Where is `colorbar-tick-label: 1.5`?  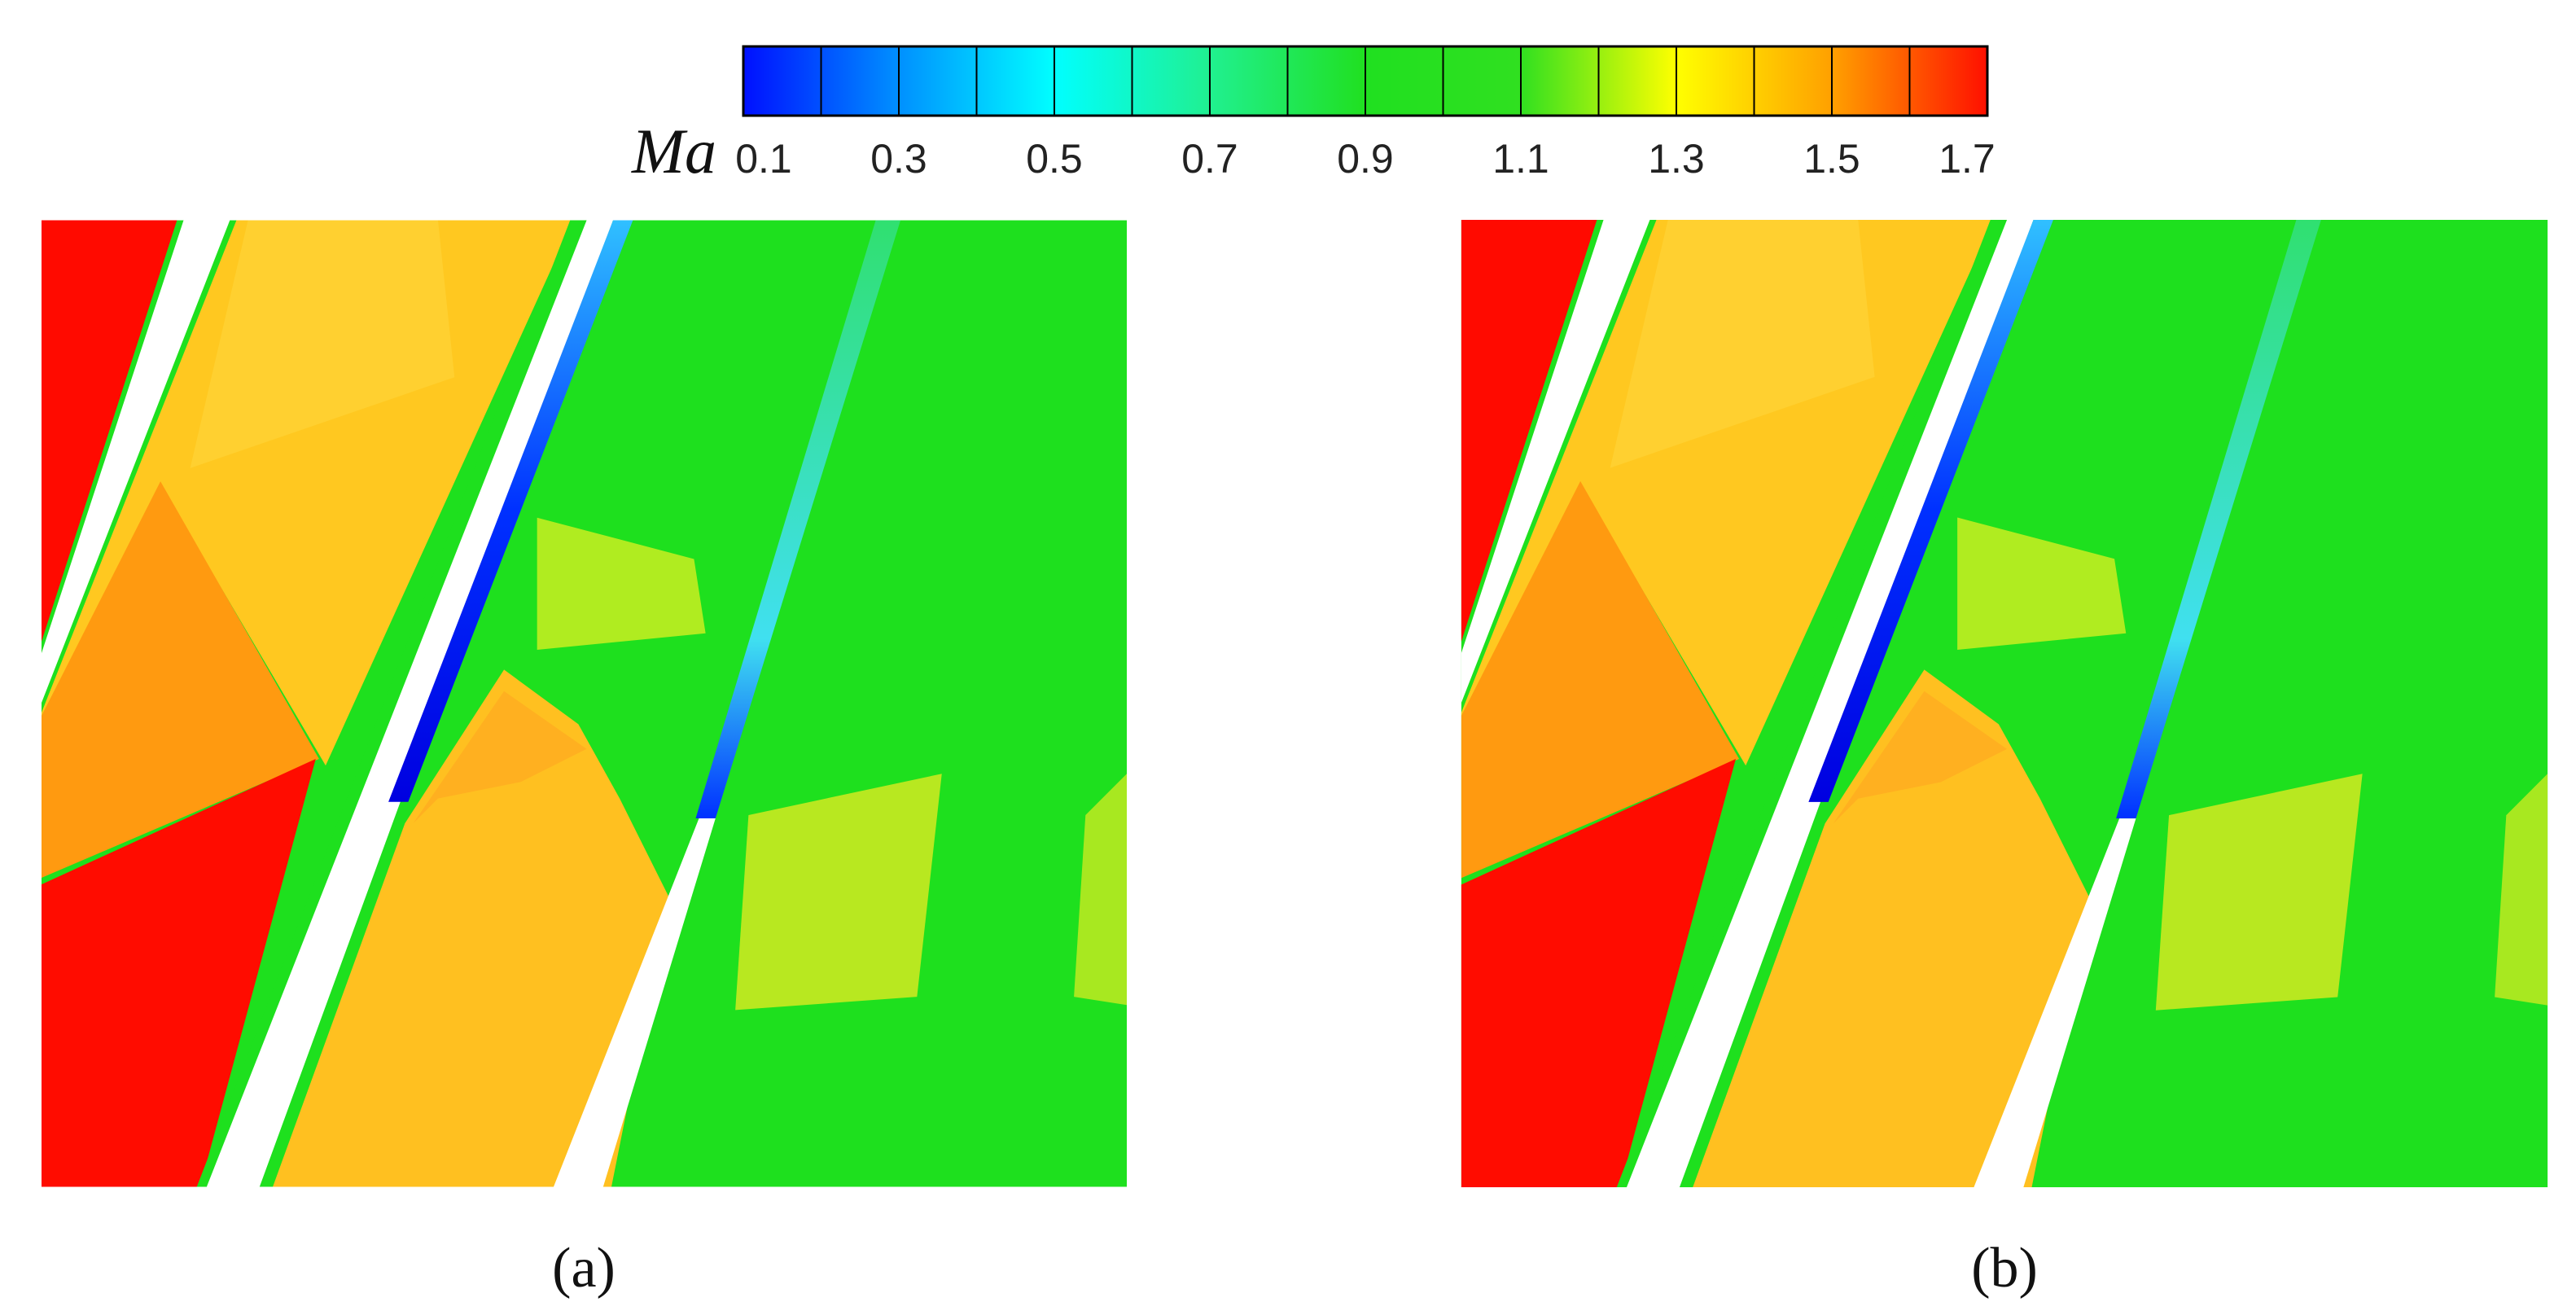
colorbar-tick-label: 1.5 is located at coordinates (1831, 159).